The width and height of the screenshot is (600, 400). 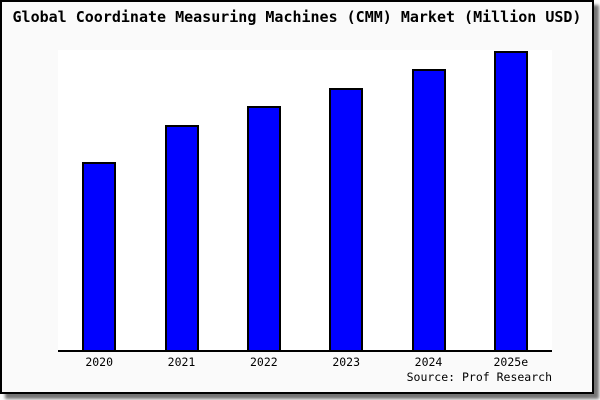 What do you see at coordinates (263, 228) in the screenshot?
I see `bar-2022` at bounding box center [263, 228].